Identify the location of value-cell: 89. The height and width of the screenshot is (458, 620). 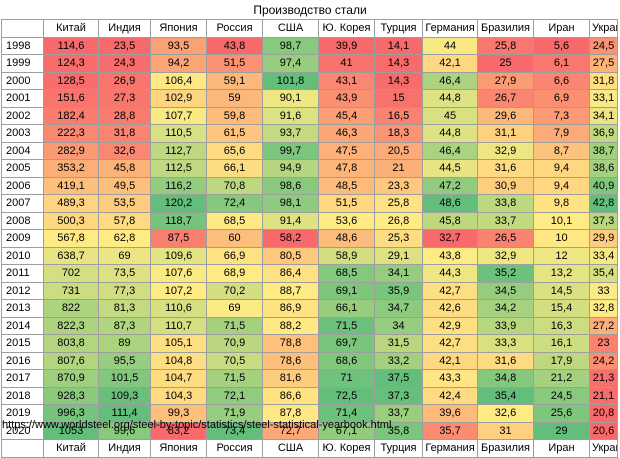
(124, 343).